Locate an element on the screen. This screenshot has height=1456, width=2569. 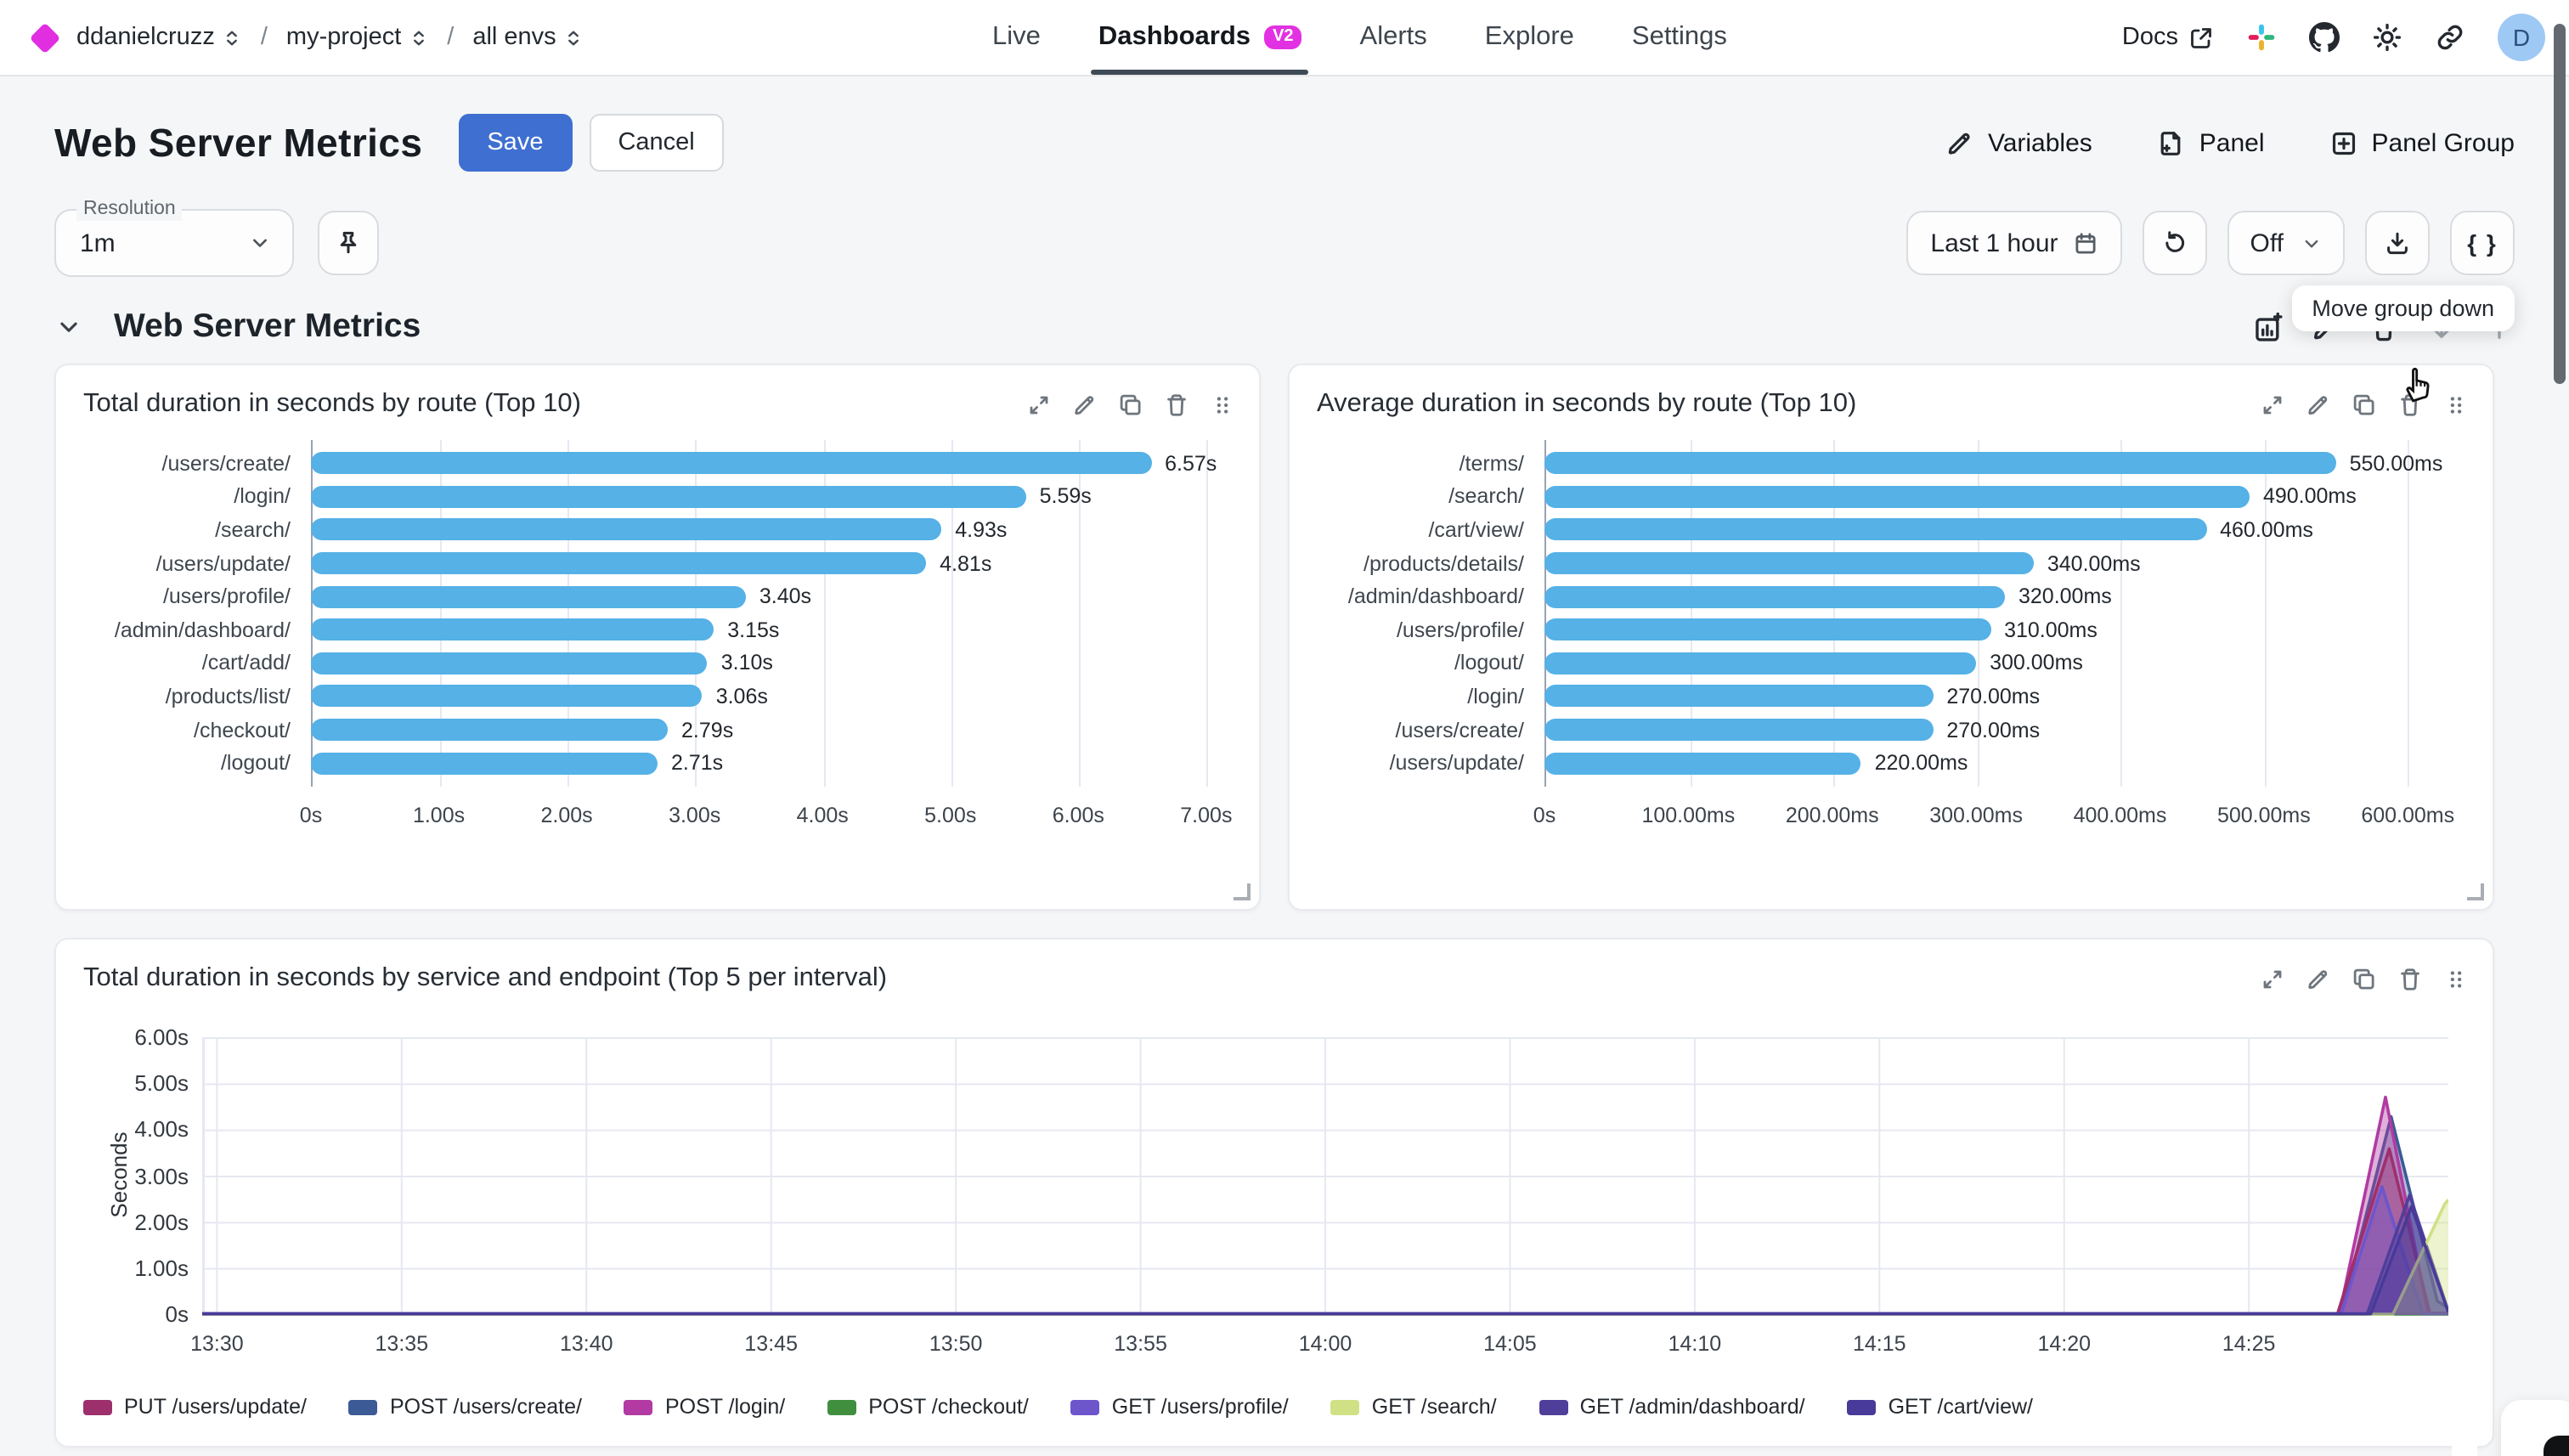
breadcrumb-item-all-envs: all envs is located at coordinates (527, 38).